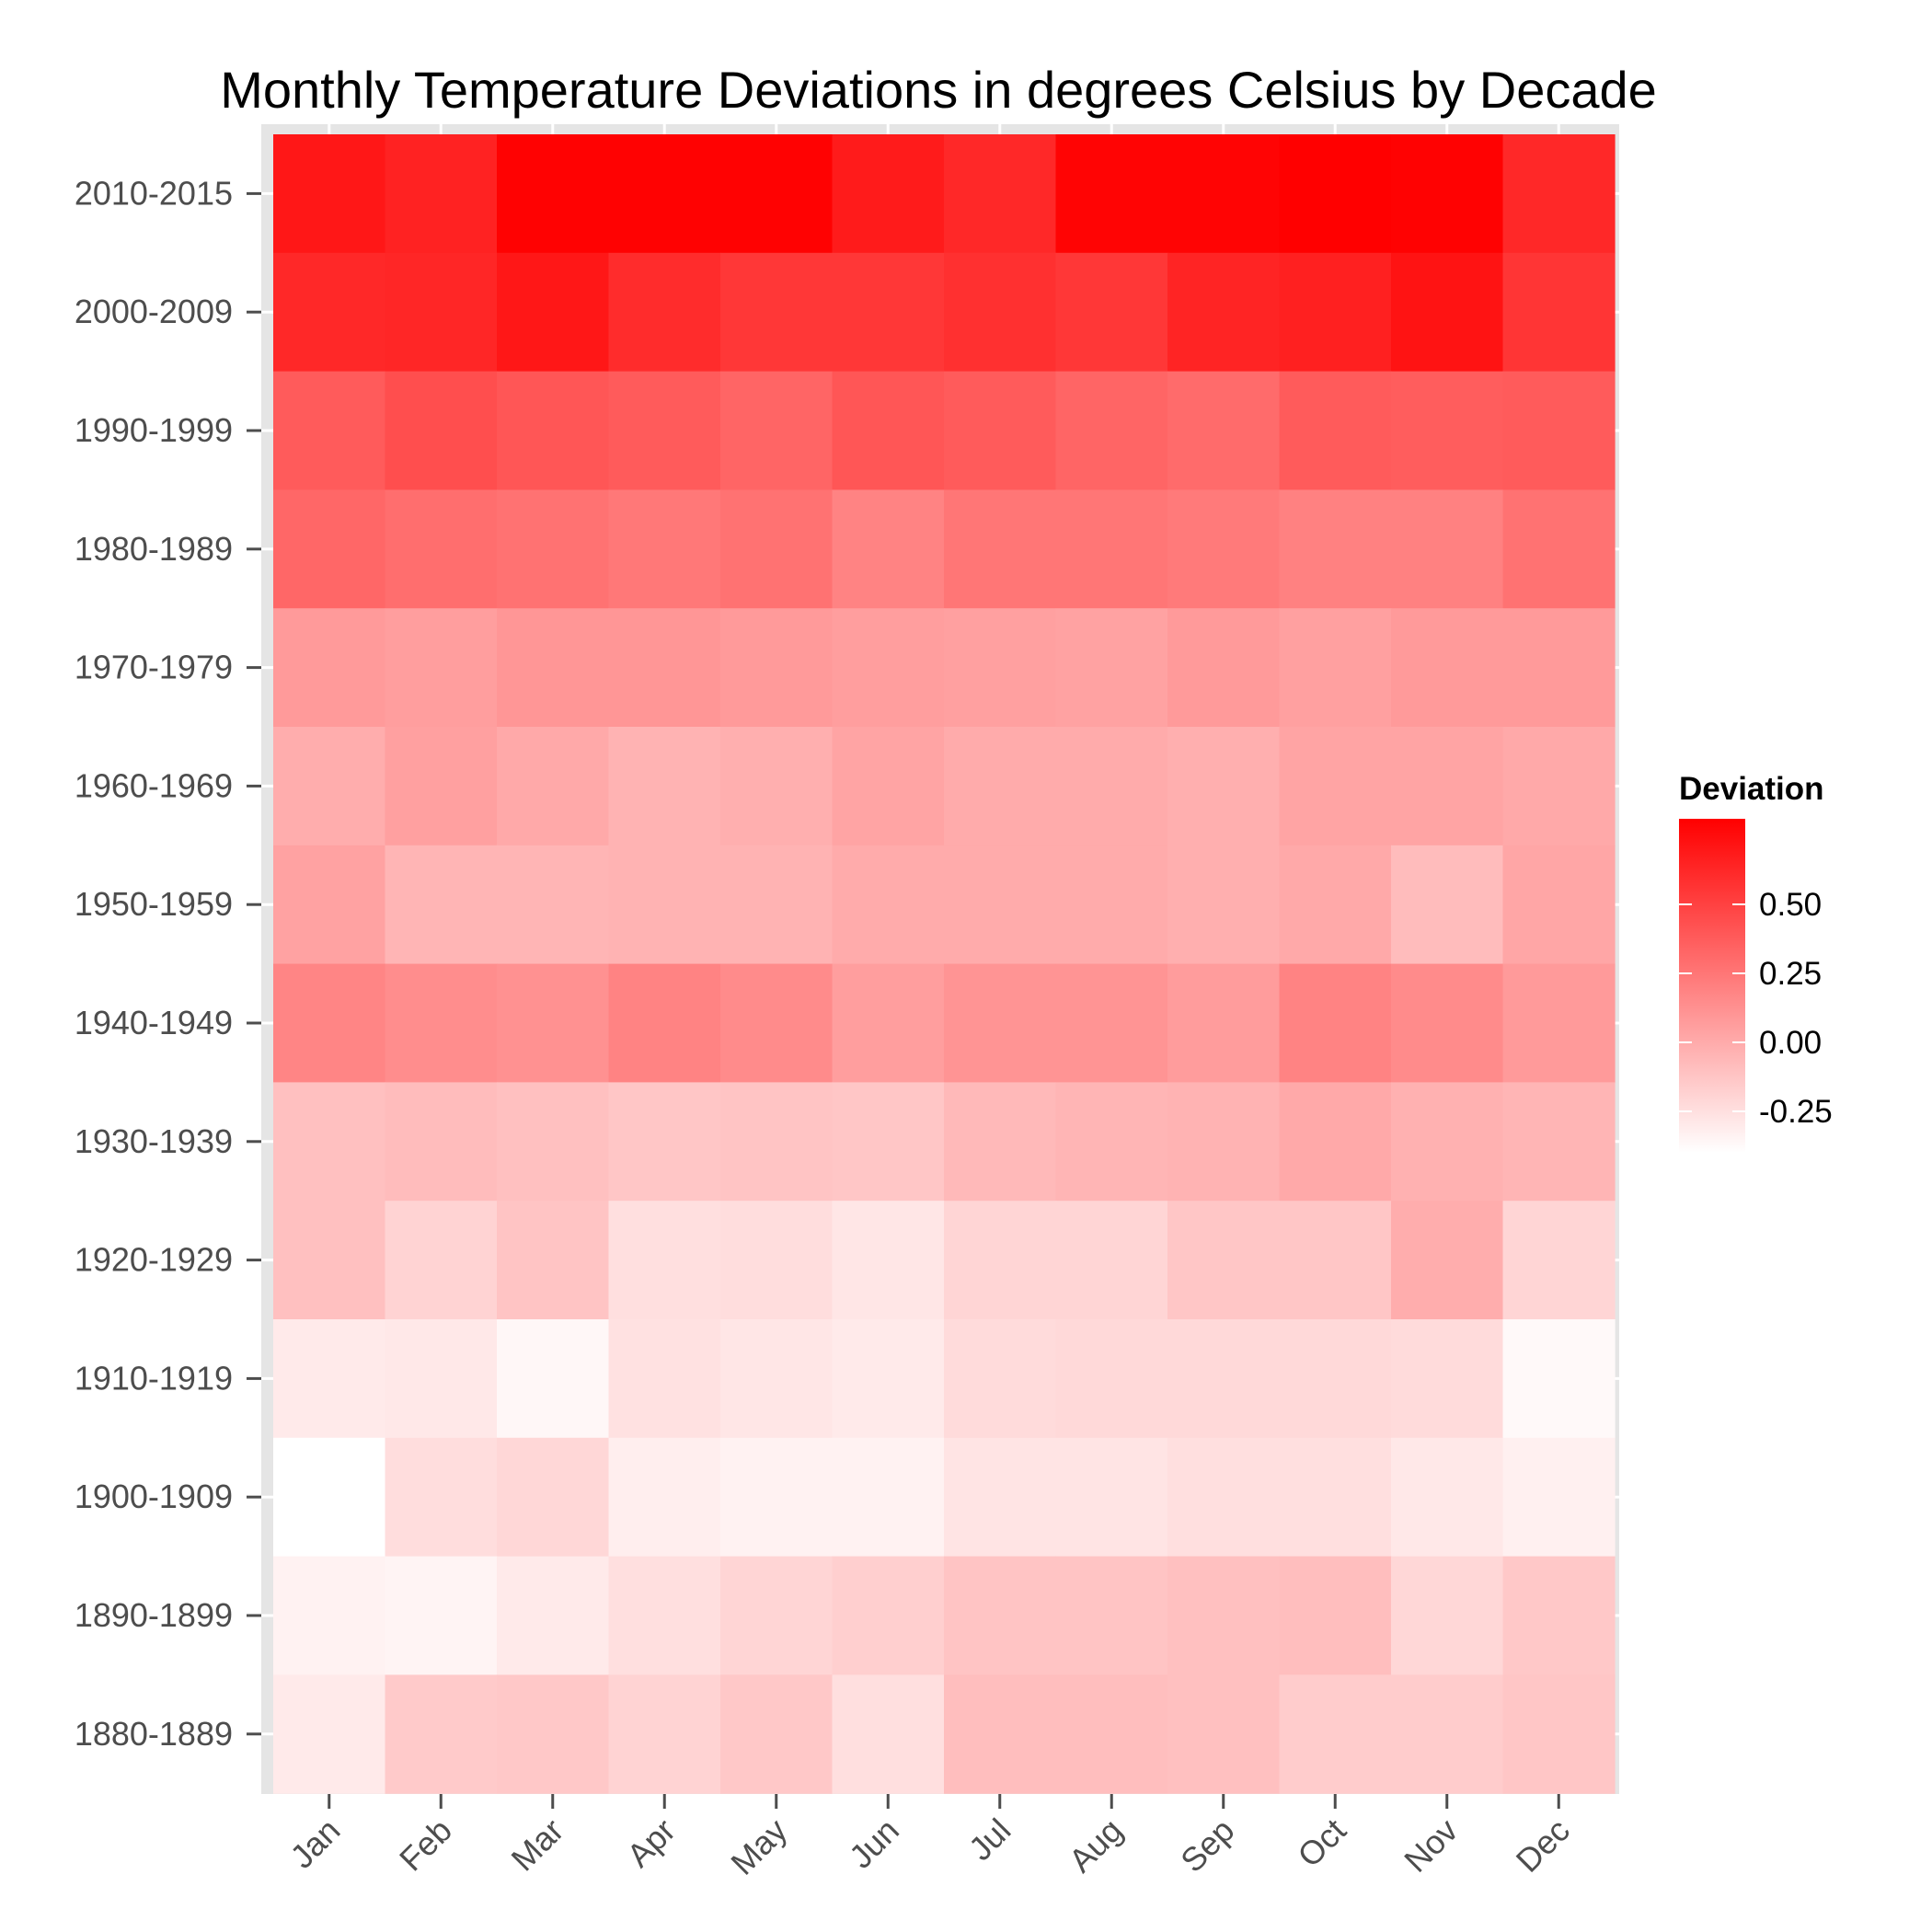 The image size is (1932, 1932). What do you see at coordinates (154, 193) in the screenshot?
I see `y-tick-label: 2010-2015` at bounding box center [154, 193].